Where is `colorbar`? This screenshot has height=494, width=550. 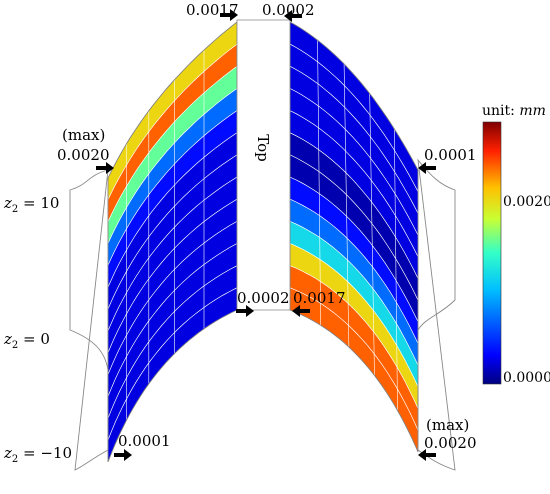 colorbar is located at coordinates (492, 253).